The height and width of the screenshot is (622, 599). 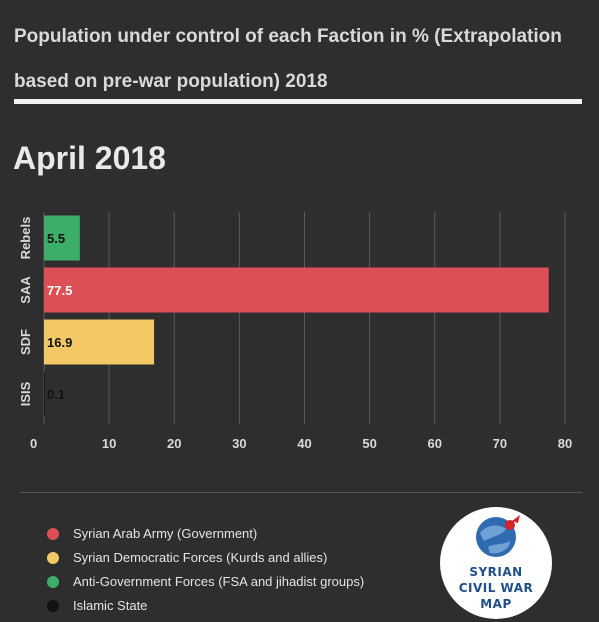 I want to click on x-tick-label: 40, so click(x=304, y=443).